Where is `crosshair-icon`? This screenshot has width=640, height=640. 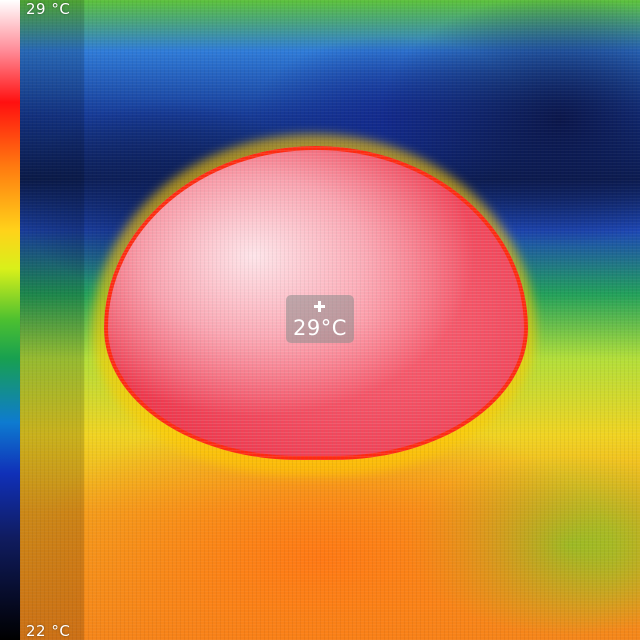
crosshair-icon is located at coordinates (319, 306).